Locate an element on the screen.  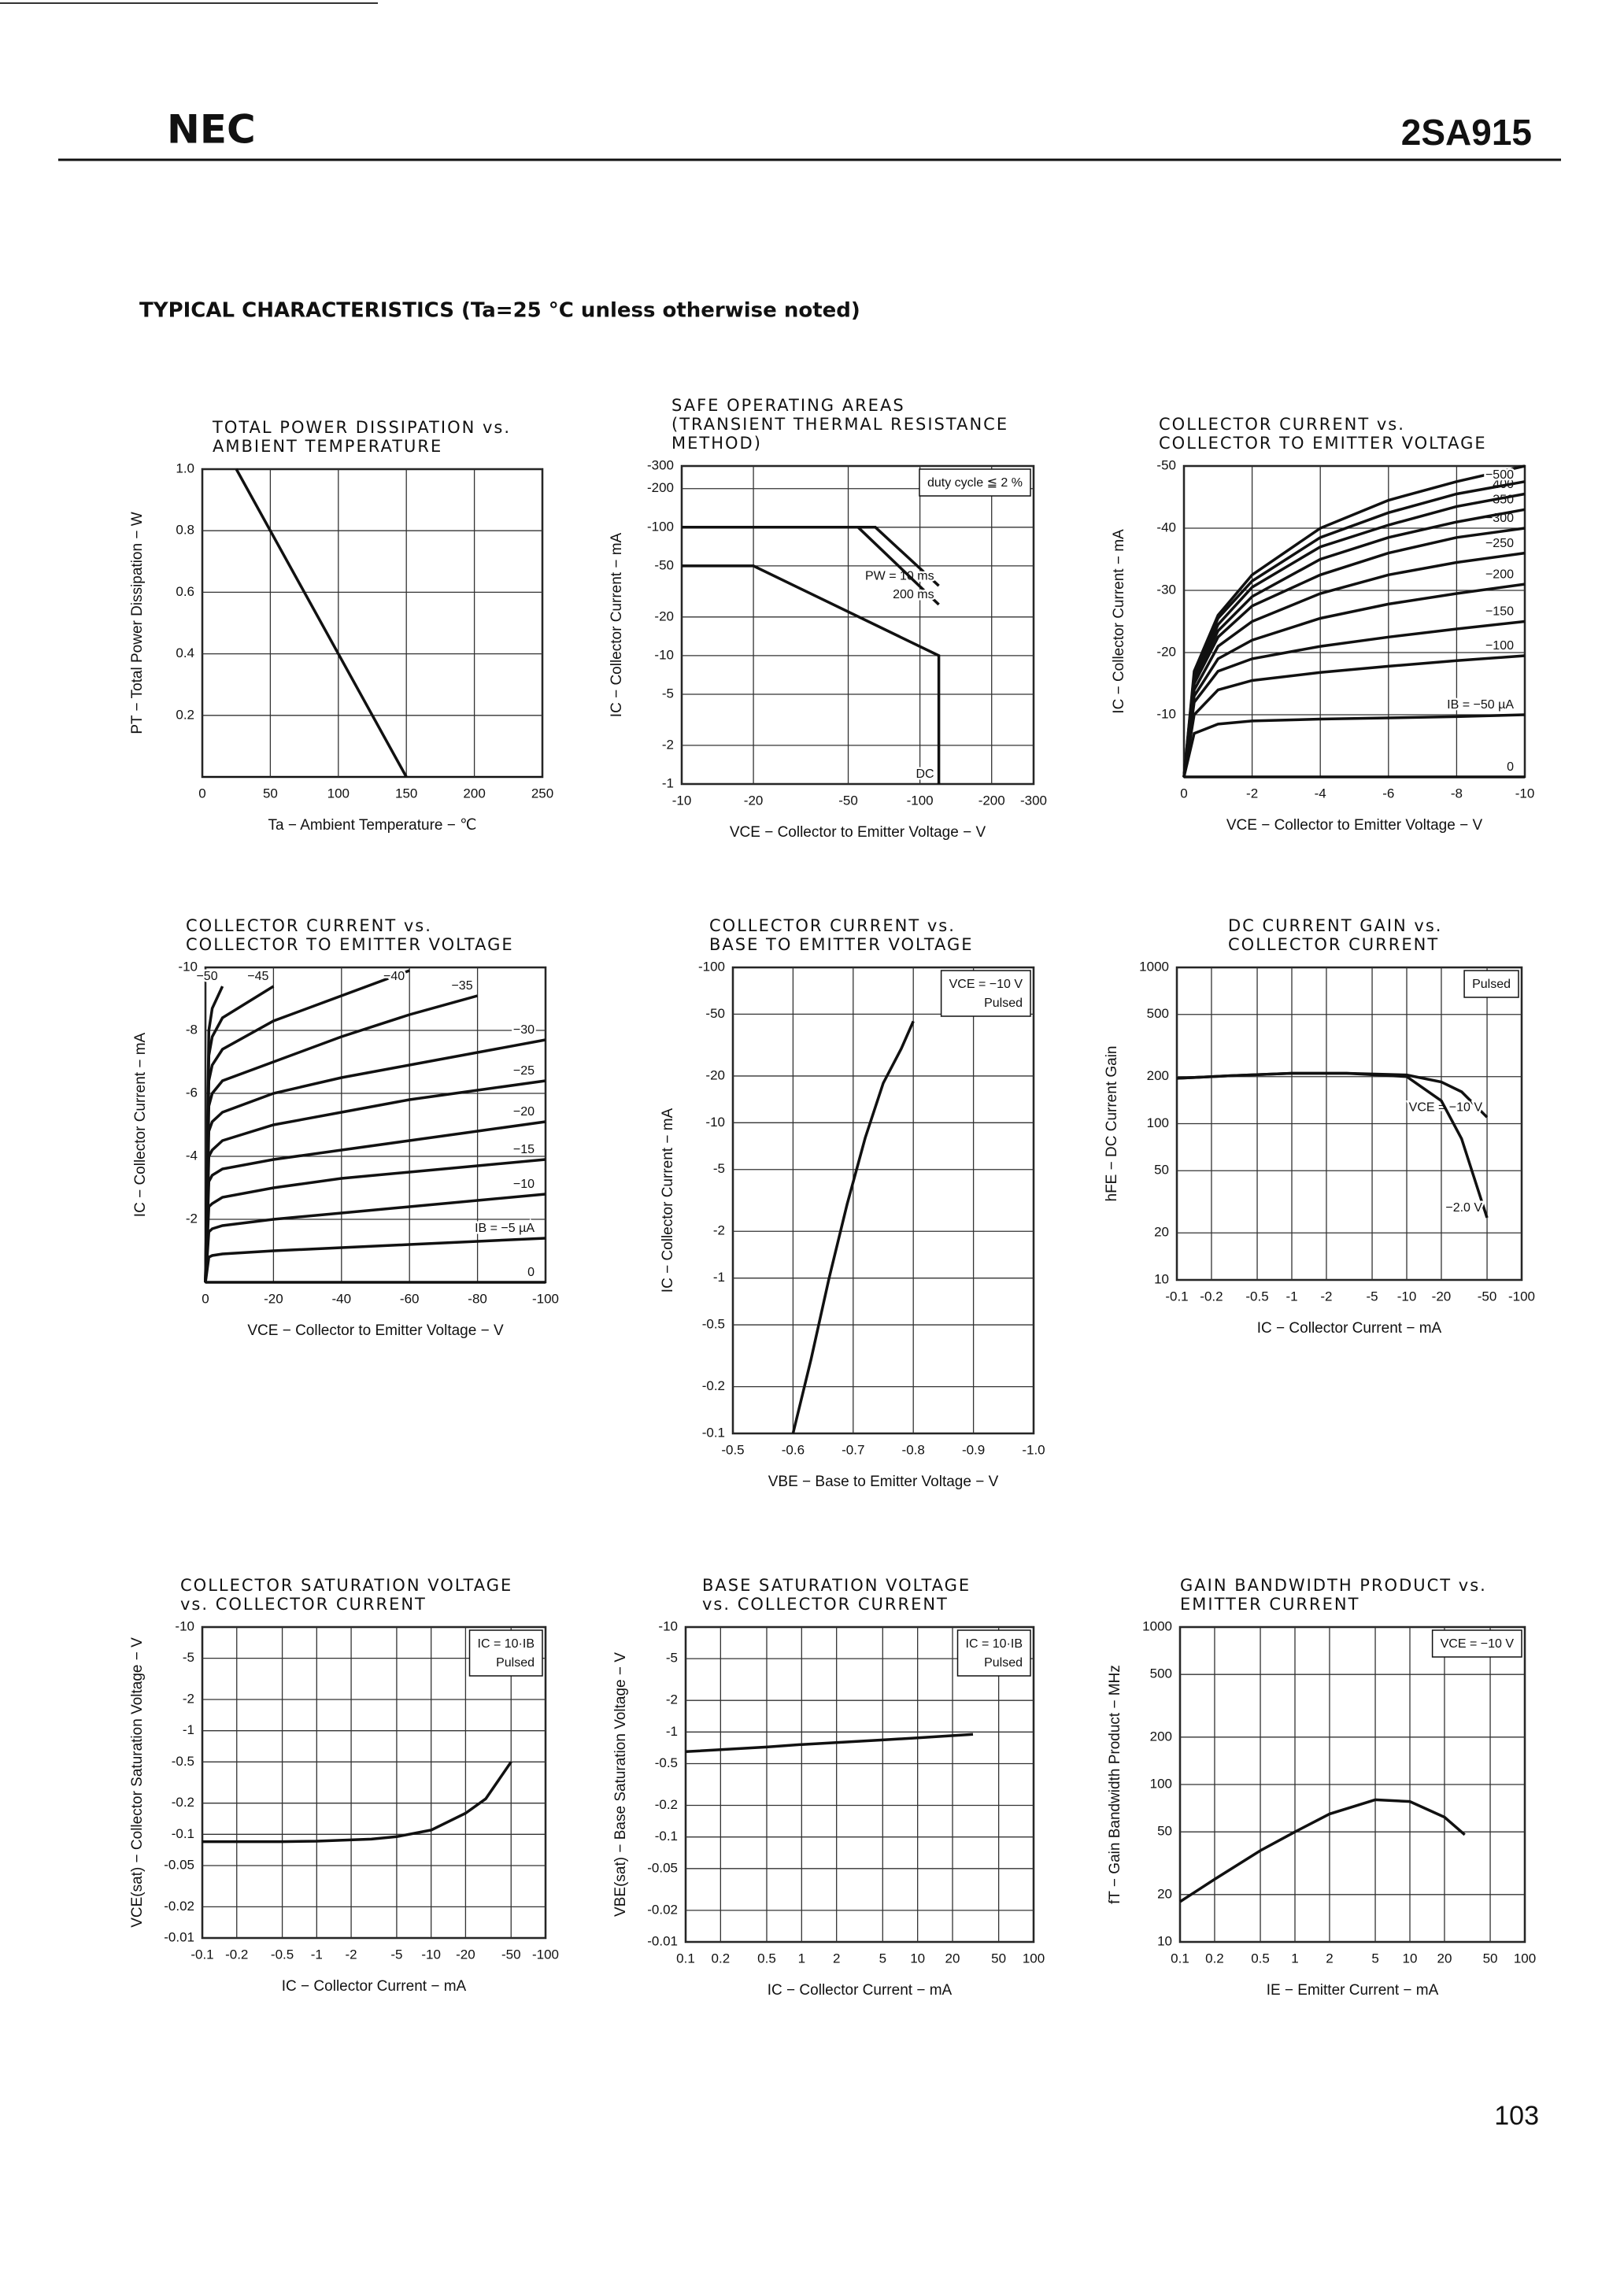
y-tick-label: -0.05 is located at coordinates (179, 1864).